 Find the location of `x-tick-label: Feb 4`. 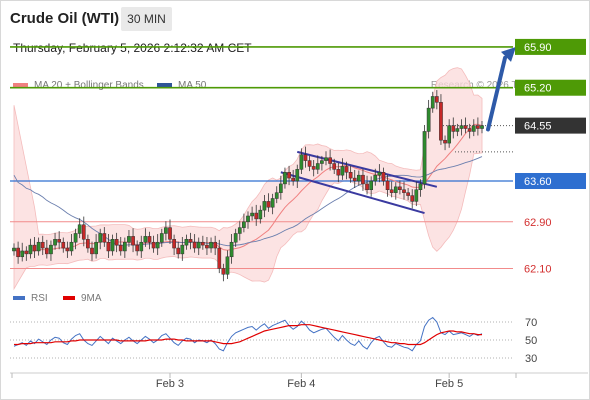

x-tick-label: Feb 4 is located at coordinates (301, 384).